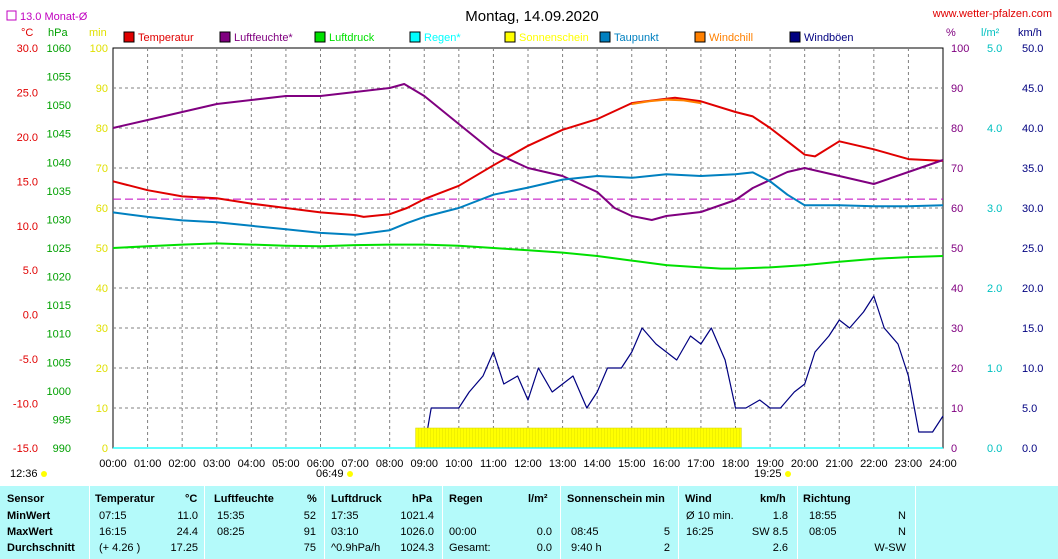 This screenshot has width=1058, height=559. What do you see at coordinates (102, 249) in the screenshot?
I see `minutes-tick-label: 50` at bounding box center [102, 249].